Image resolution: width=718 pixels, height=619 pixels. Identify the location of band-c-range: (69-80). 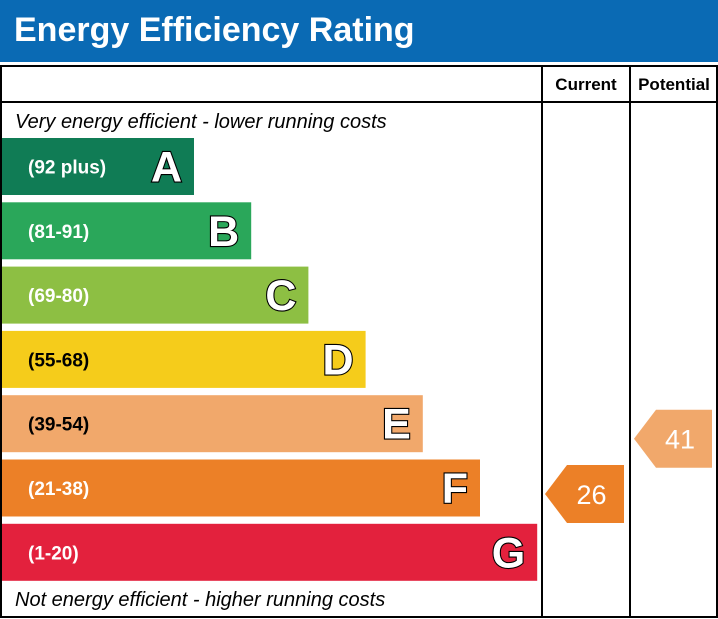
(58, 296).